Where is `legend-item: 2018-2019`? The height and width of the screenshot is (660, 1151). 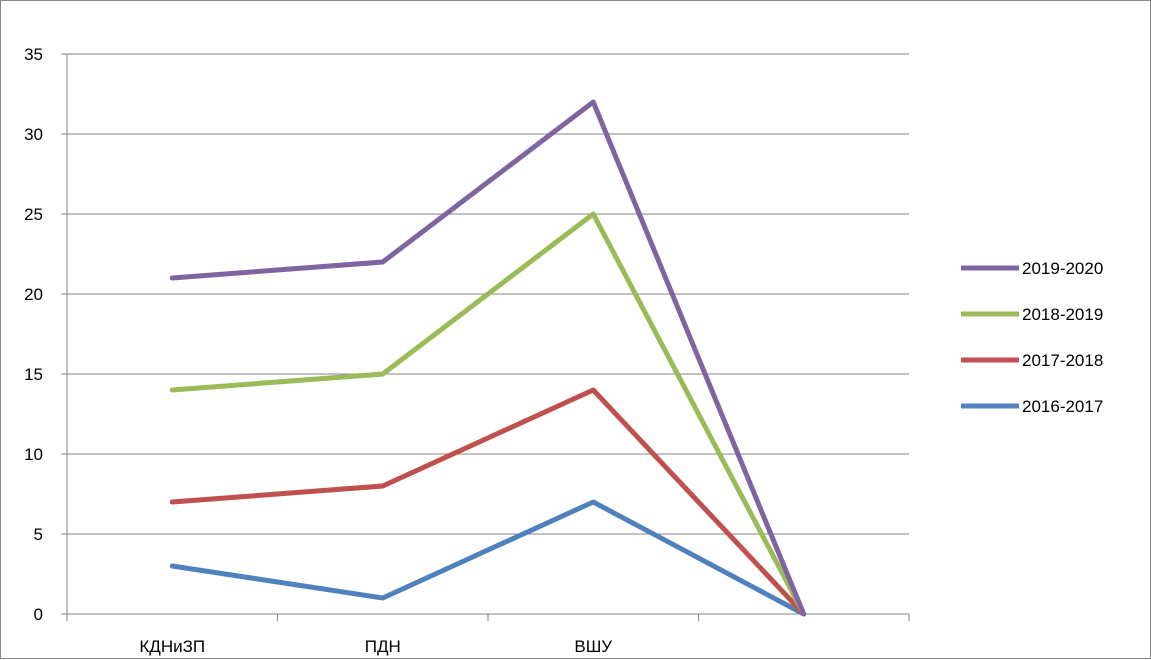
legend-item: 2018-2019 is located at coordinates (1032, 314).